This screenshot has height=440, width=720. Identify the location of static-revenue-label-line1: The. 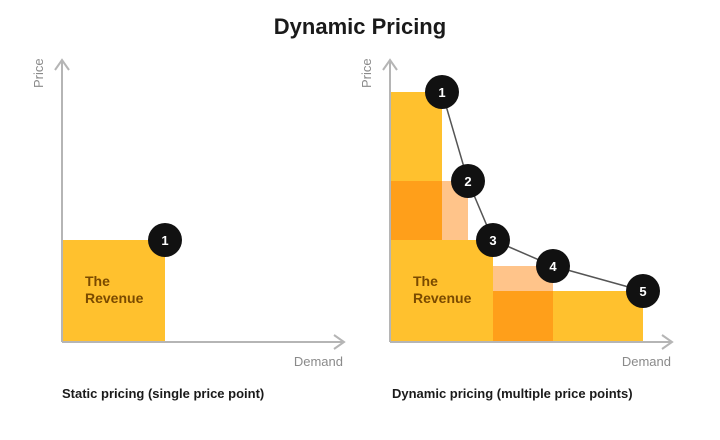
(97, 281).